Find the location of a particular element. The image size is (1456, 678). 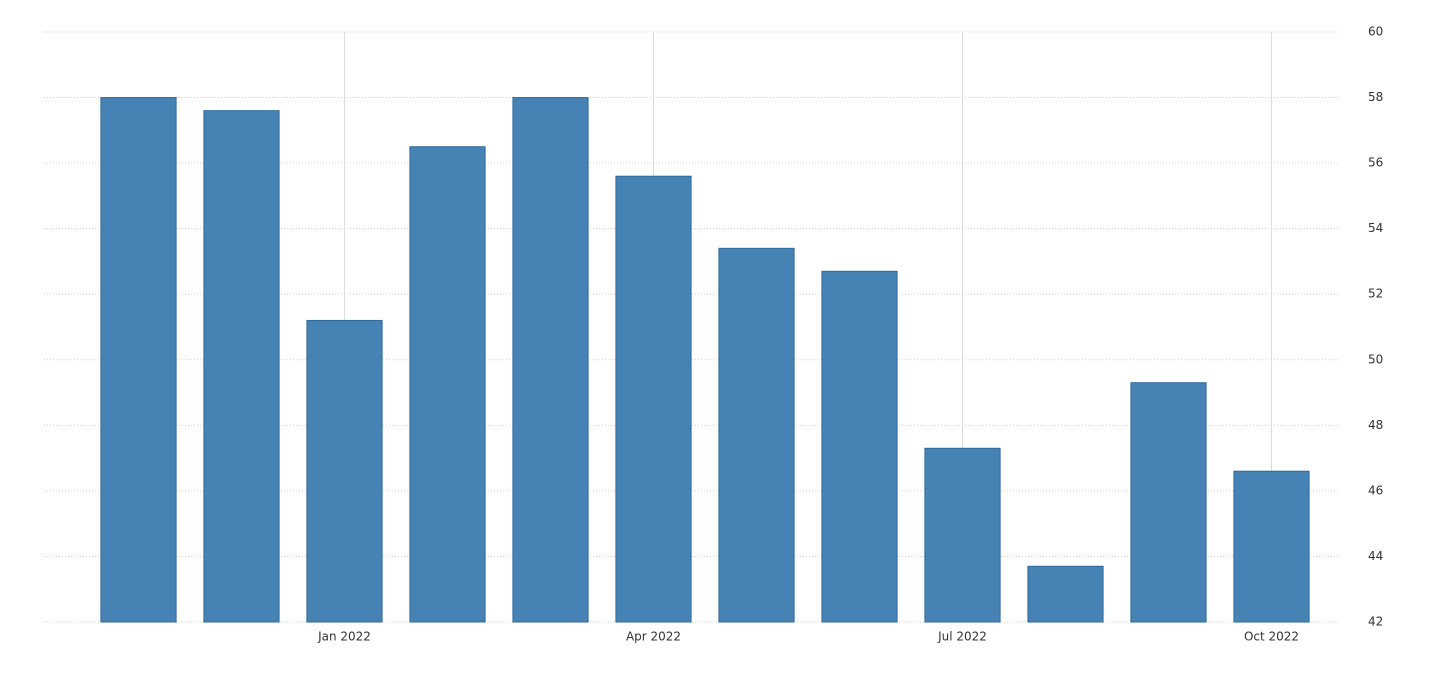

y-tick-label: 52 is located at coordinates (1375, 294).